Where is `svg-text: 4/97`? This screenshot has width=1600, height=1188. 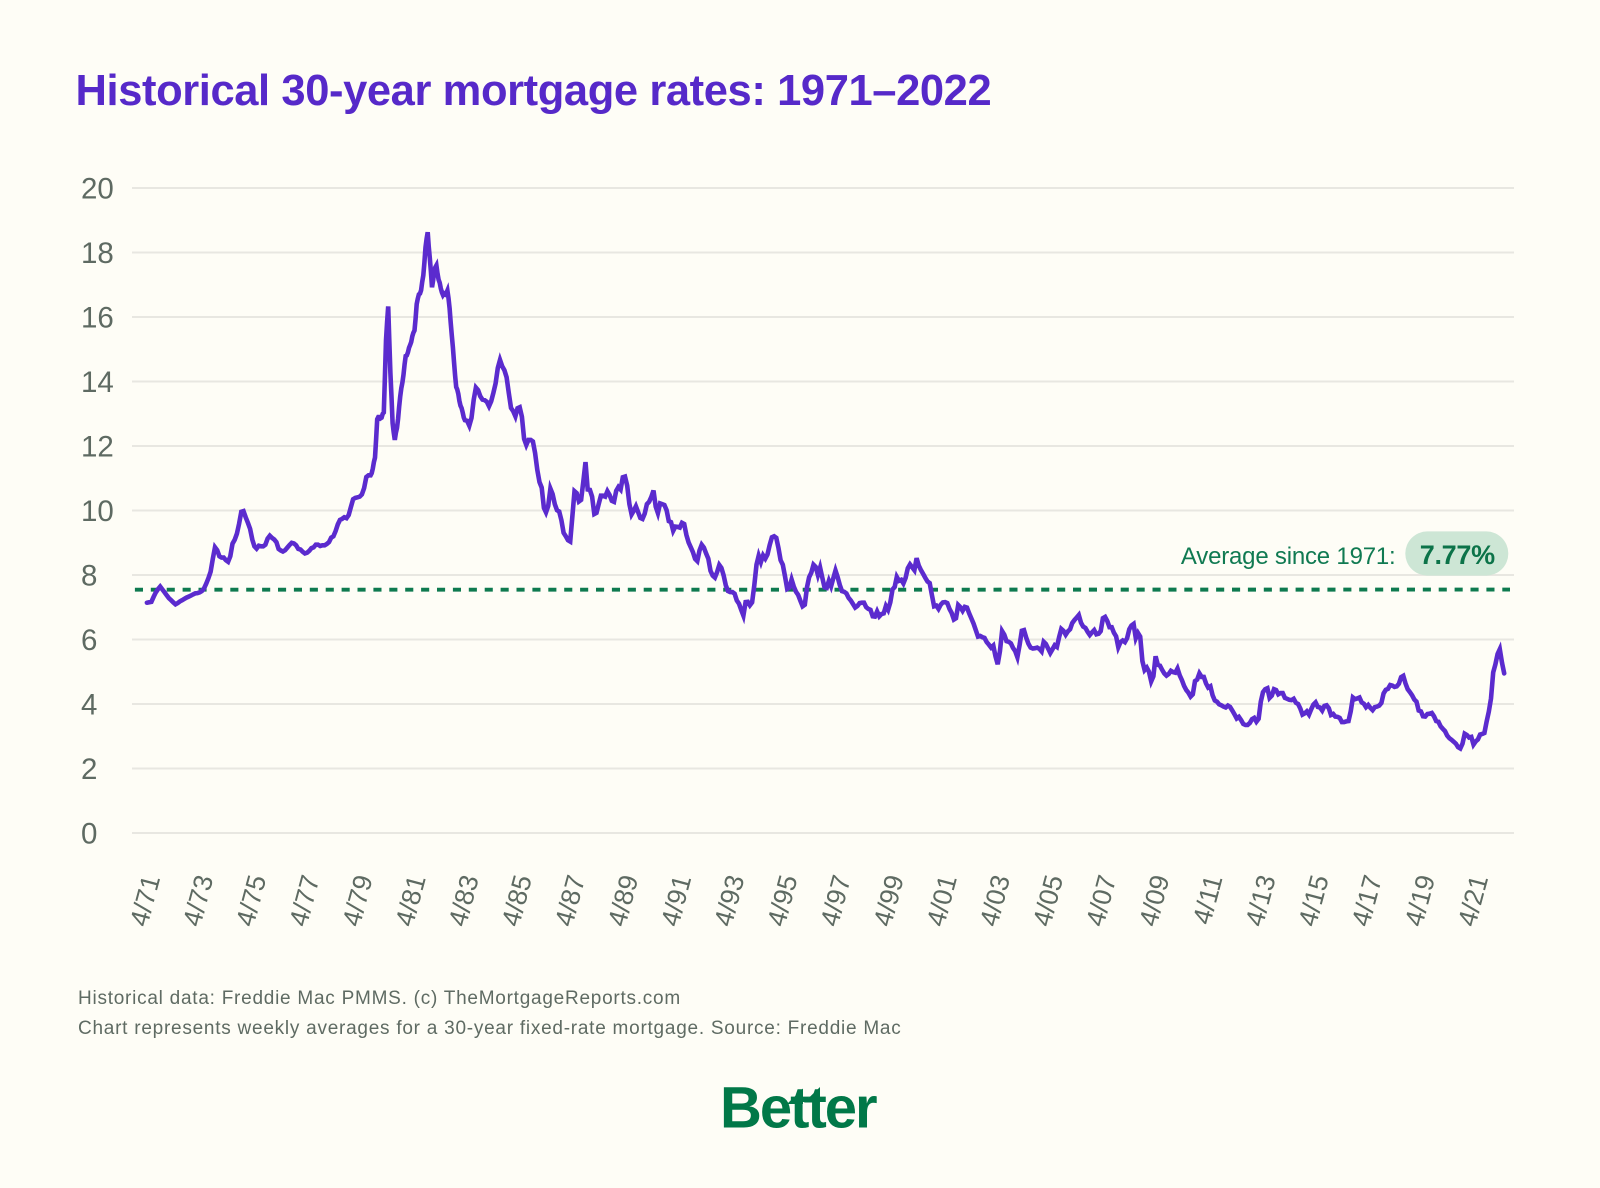
svg-text: 4/97 is located at coordinates (835, 901).